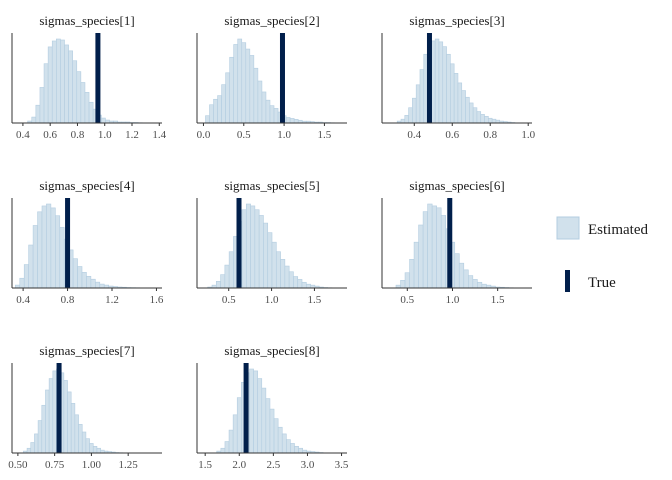  Describe the element at coordinates (92, 465) in the screenshot. I see `x-tick-label: 1.00` at that location.